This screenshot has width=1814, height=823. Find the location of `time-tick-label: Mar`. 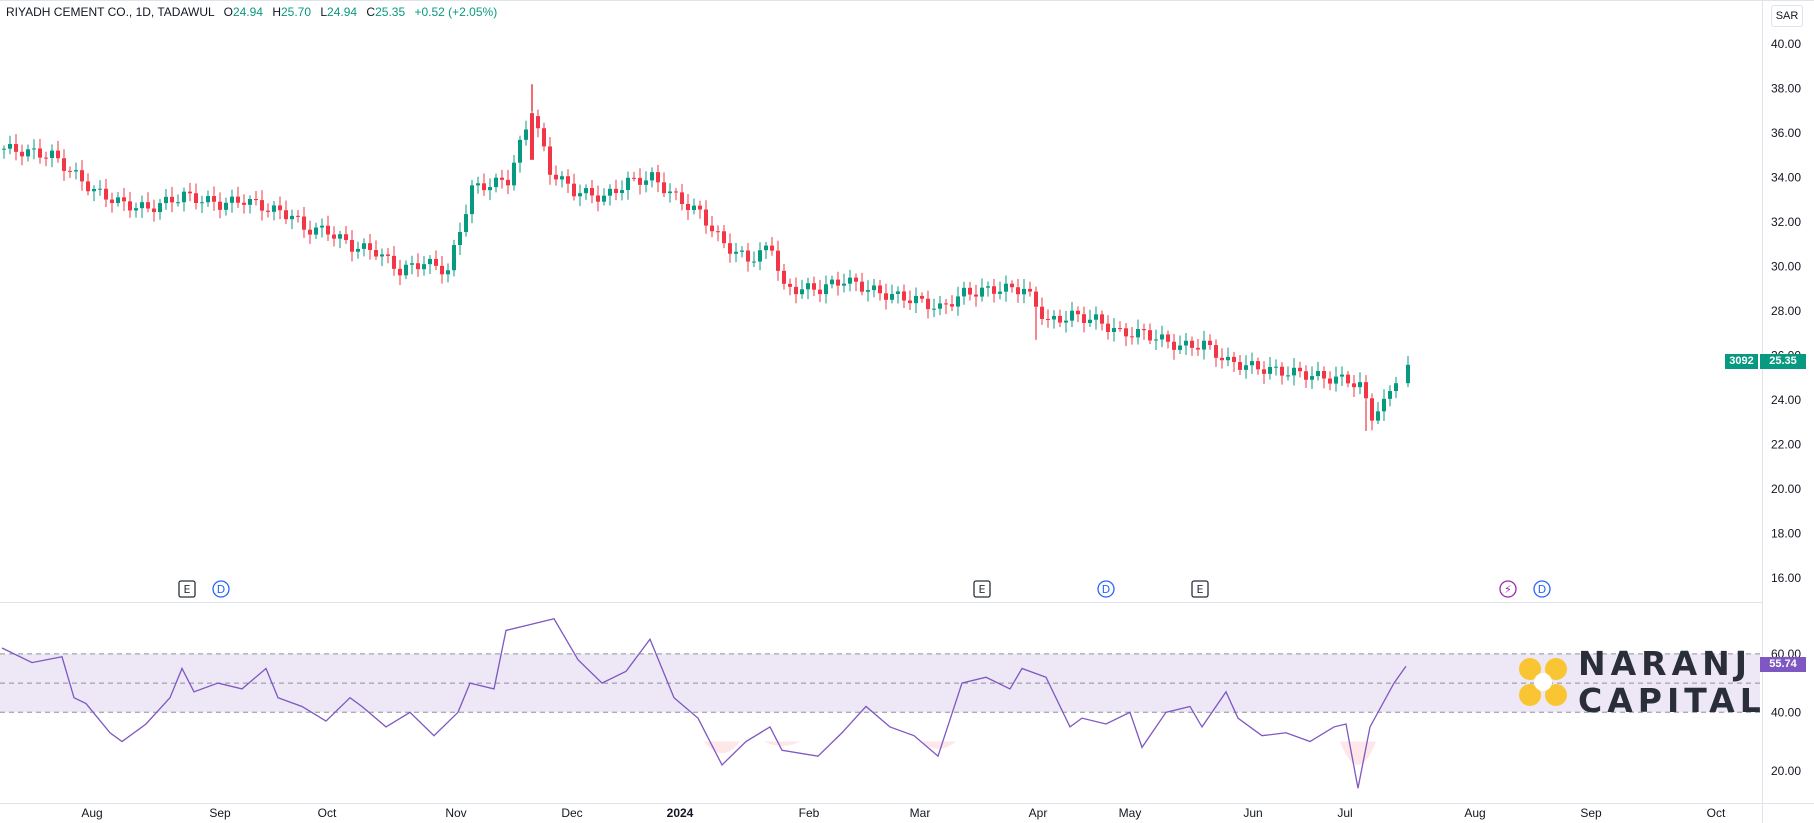

time-tick-label: Mar is located at coordinates (920, 813).